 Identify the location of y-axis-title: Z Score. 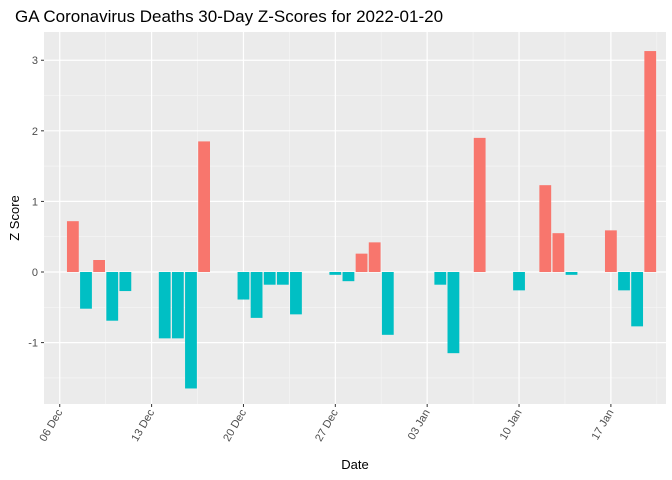
(14, 218).